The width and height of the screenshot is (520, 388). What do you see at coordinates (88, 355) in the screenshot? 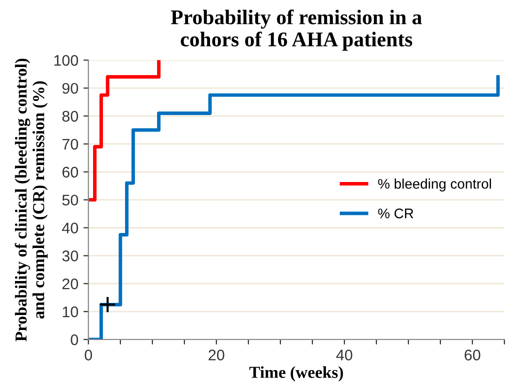
I see `x-tick-label: 0` at bounding box center [88, 355].